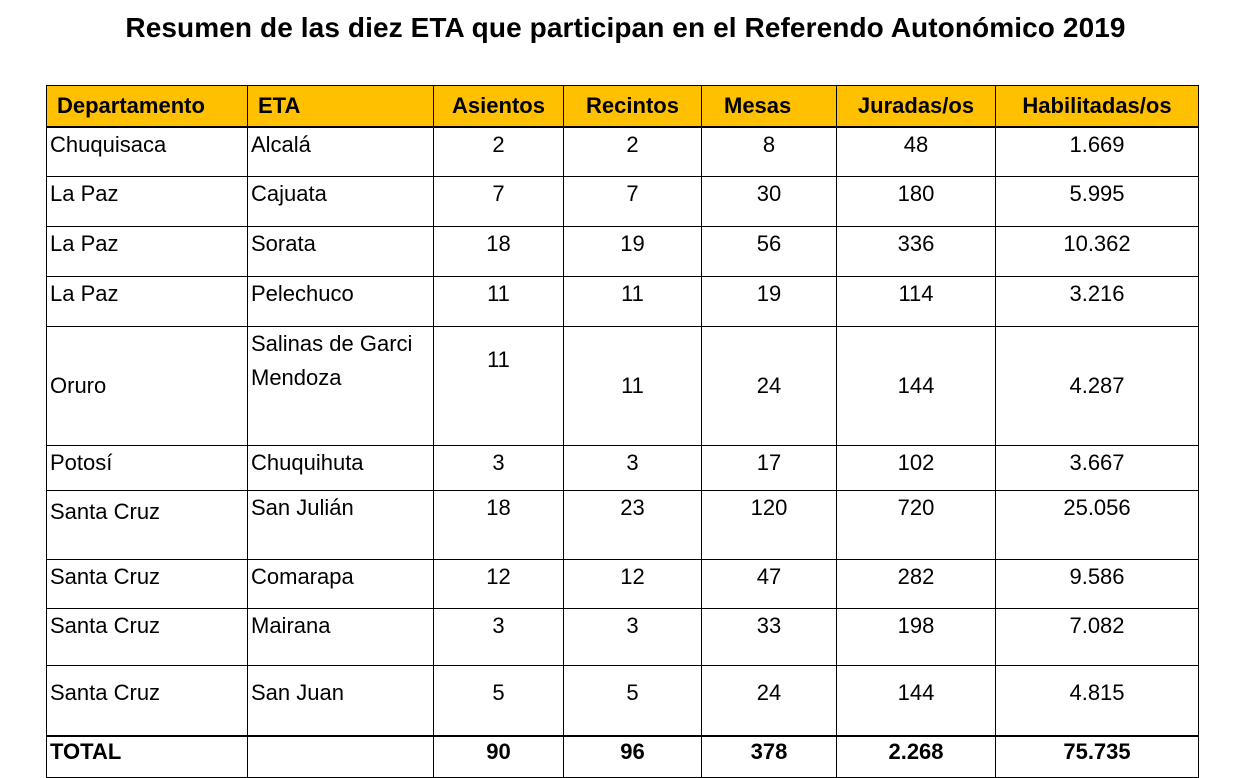 The image size is (1251, 778). Describe the element at coordinates (769, 525) in the screenshot. I see `cell-mesas: 120` at that location.